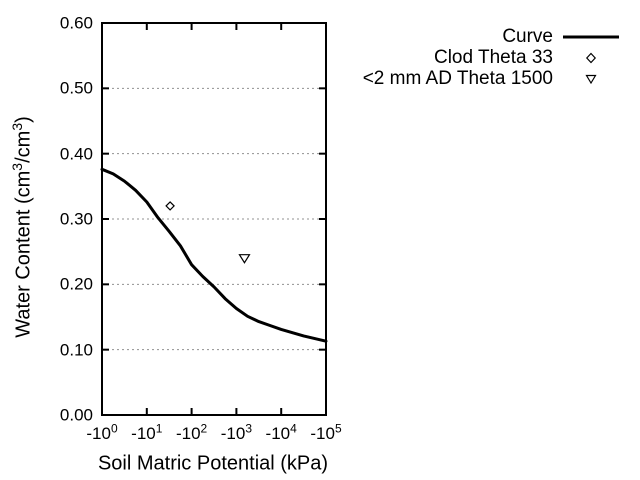 This screenshot has height=480, width=640. Describe the element at coordinates (76, 350) in the screenshot. I see `y-tick-label: 0.10` at that location.